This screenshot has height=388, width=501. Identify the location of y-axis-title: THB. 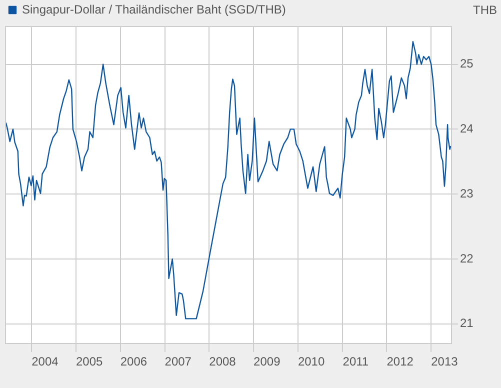
(485, 10).